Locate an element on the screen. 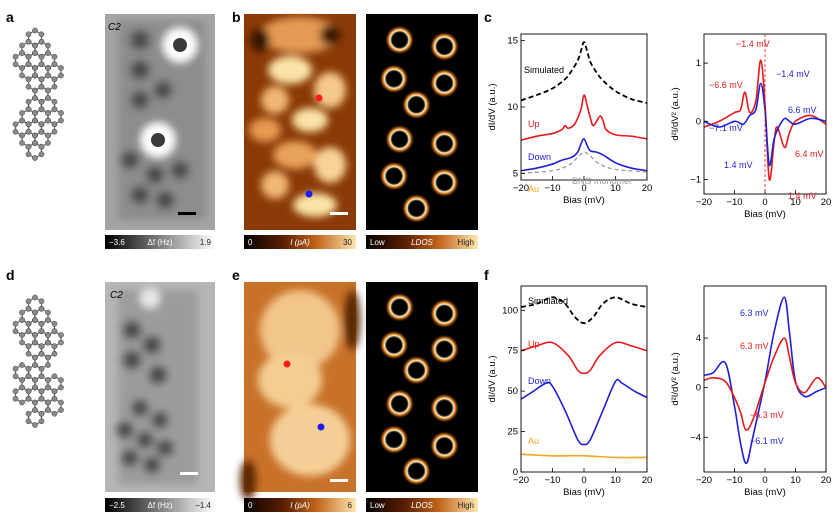  y-tick-label: 4 is located at coordinates (698, 338).